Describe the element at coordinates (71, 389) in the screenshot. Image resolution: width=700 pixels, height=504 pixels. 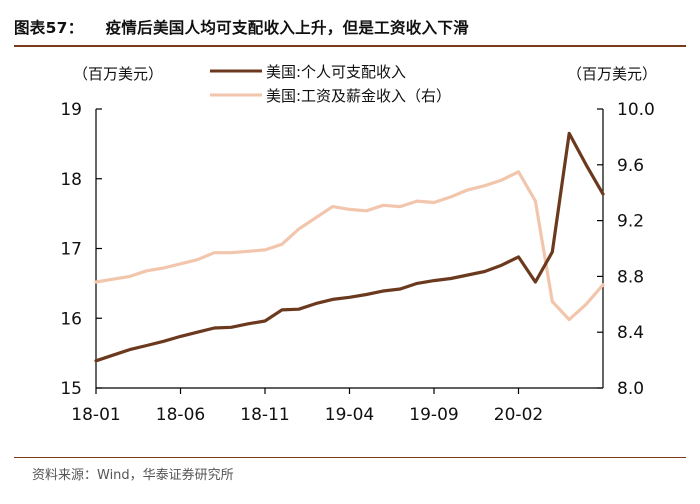
I see `left-tick-label: 15` at that location.